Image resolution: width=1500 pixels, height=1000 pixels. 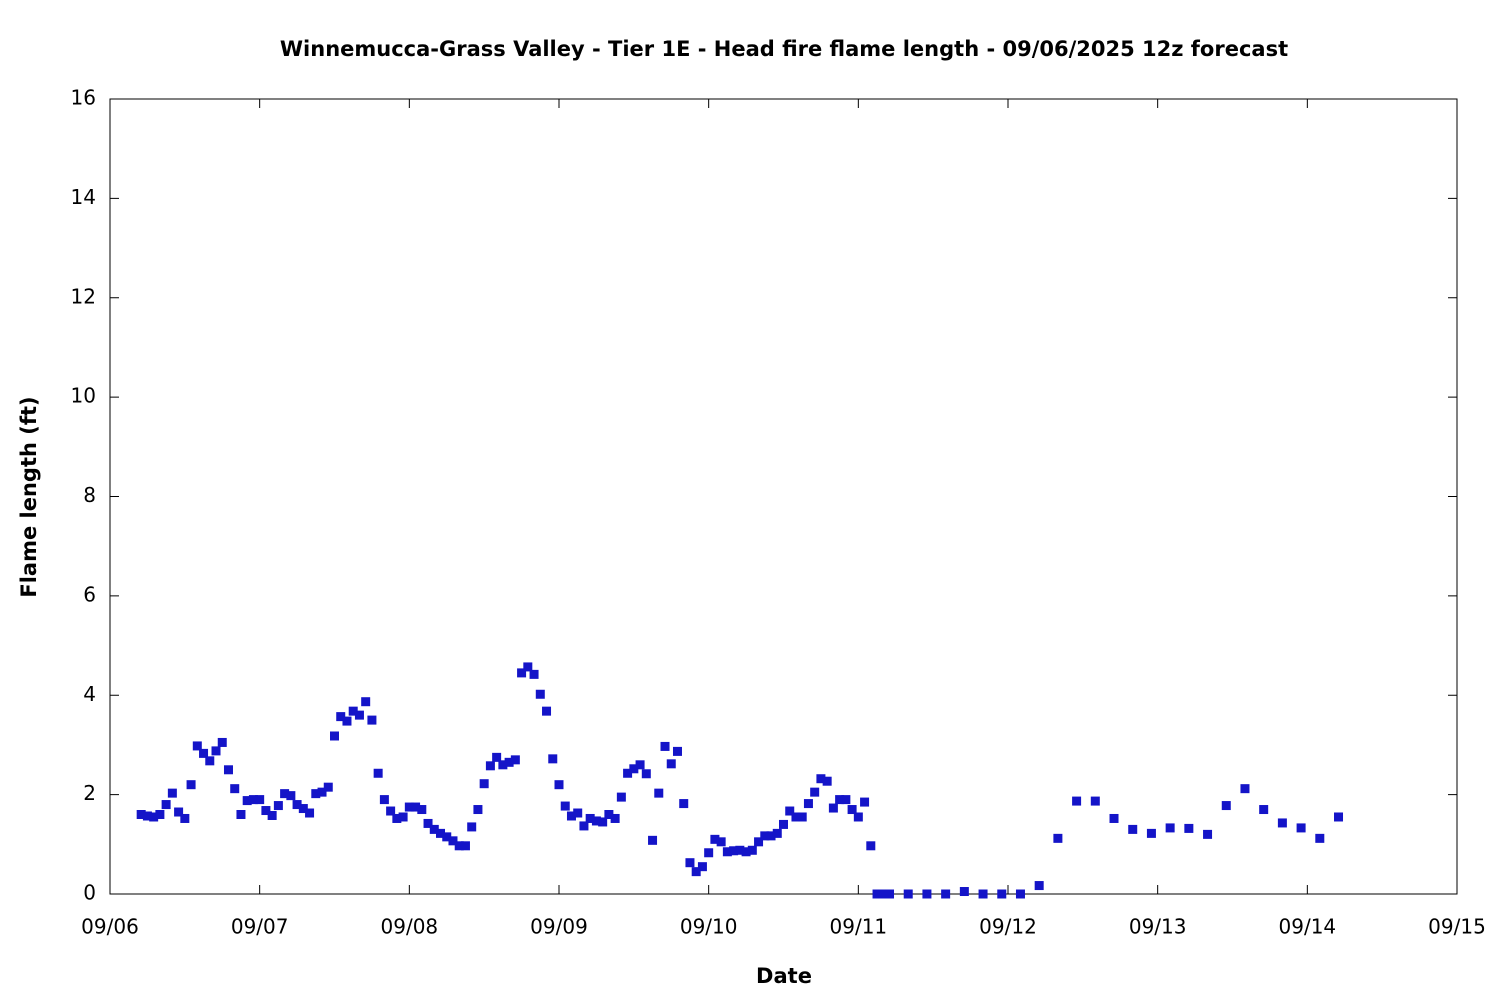 I want to click on x-tick-label: 09/06, so click(x=110, y=927).